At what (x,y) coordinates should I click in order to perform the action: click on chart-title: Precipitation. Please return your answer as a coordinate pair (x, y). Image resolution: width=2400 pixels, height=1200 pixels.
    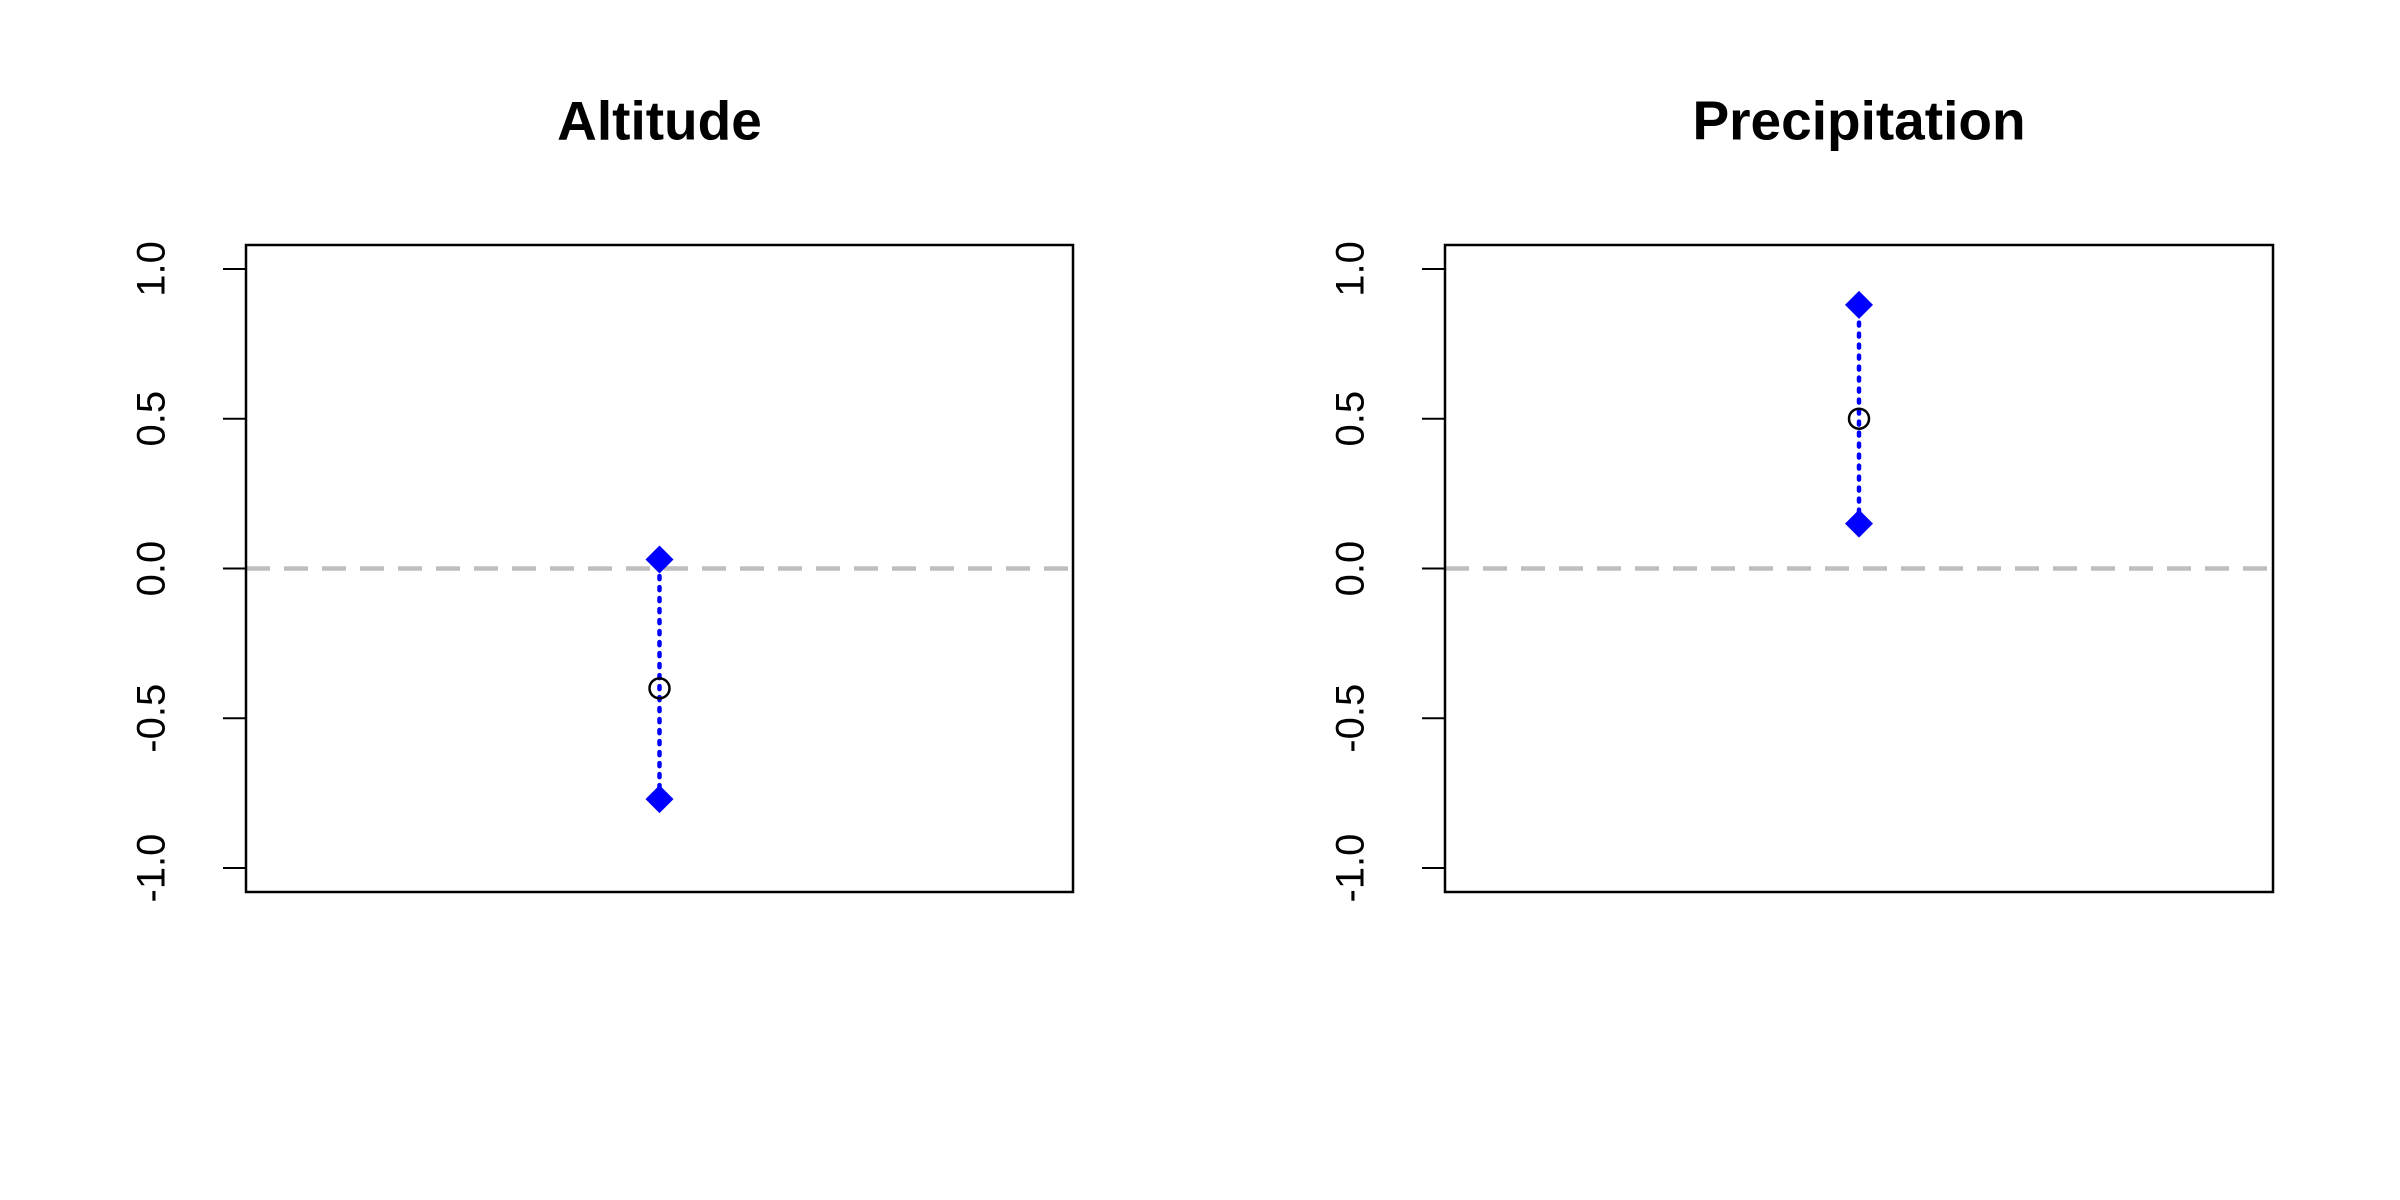
    Looking at the image, I should click on (1858, 121).